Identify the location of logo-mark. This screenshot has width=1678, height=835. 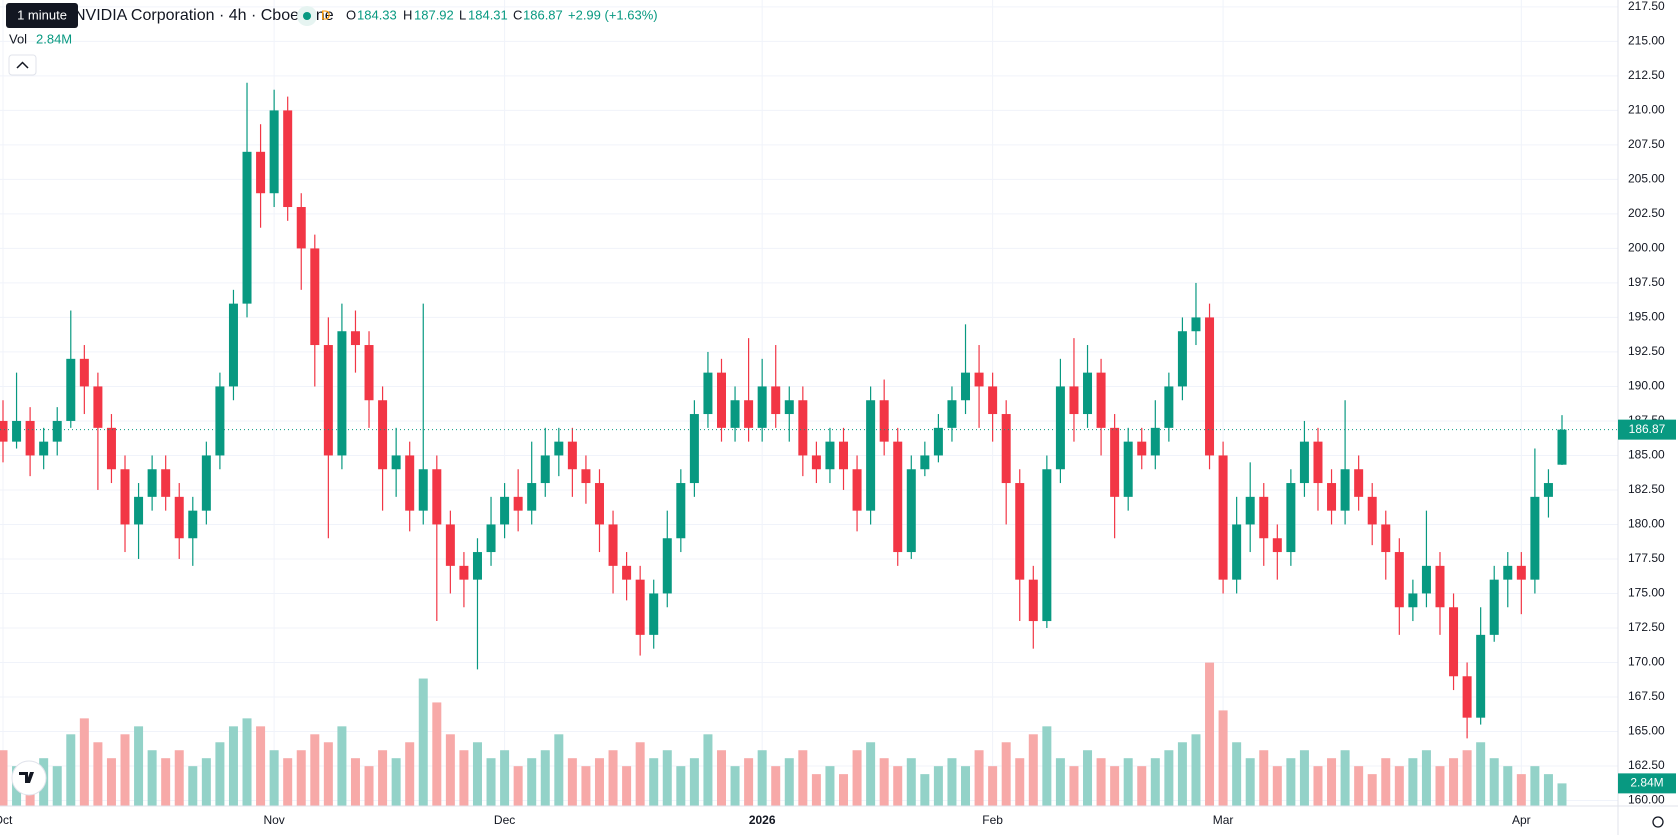
(26, 777).